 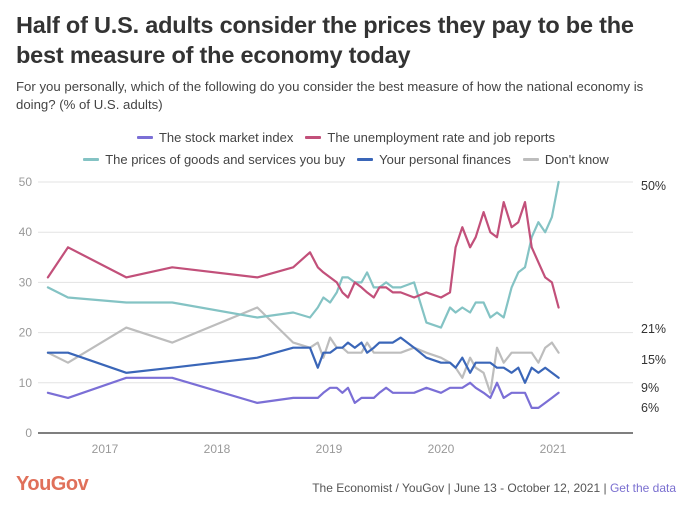 I want to click on end-label-1: 21%, so click(x=653, y=329).